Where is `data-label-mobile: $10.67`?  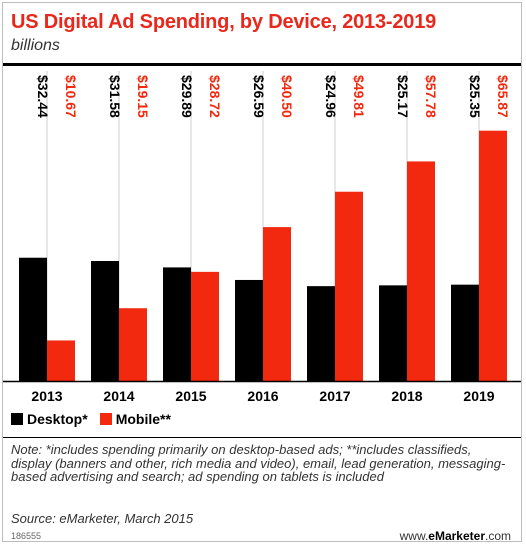
data-label-mobile: $10.67 is located at coordinates (71, 96).